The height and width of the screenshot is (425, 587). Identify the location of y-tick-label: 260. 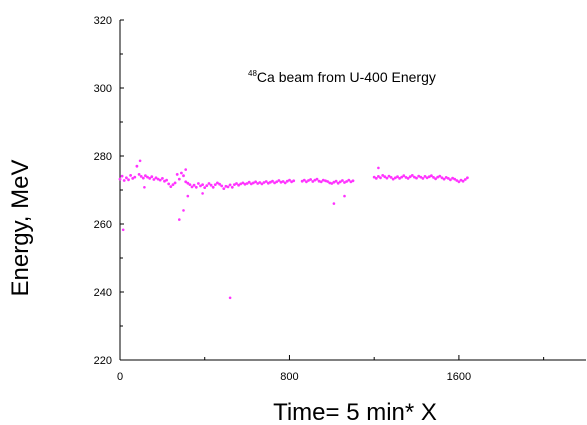
(103, 225).